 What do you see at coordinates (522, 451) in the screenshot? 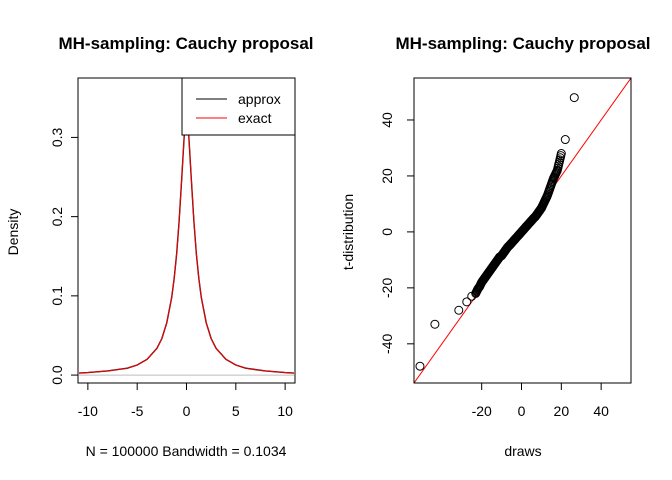
I see `qq-x-label: draws` at bounding box center [522, 451].